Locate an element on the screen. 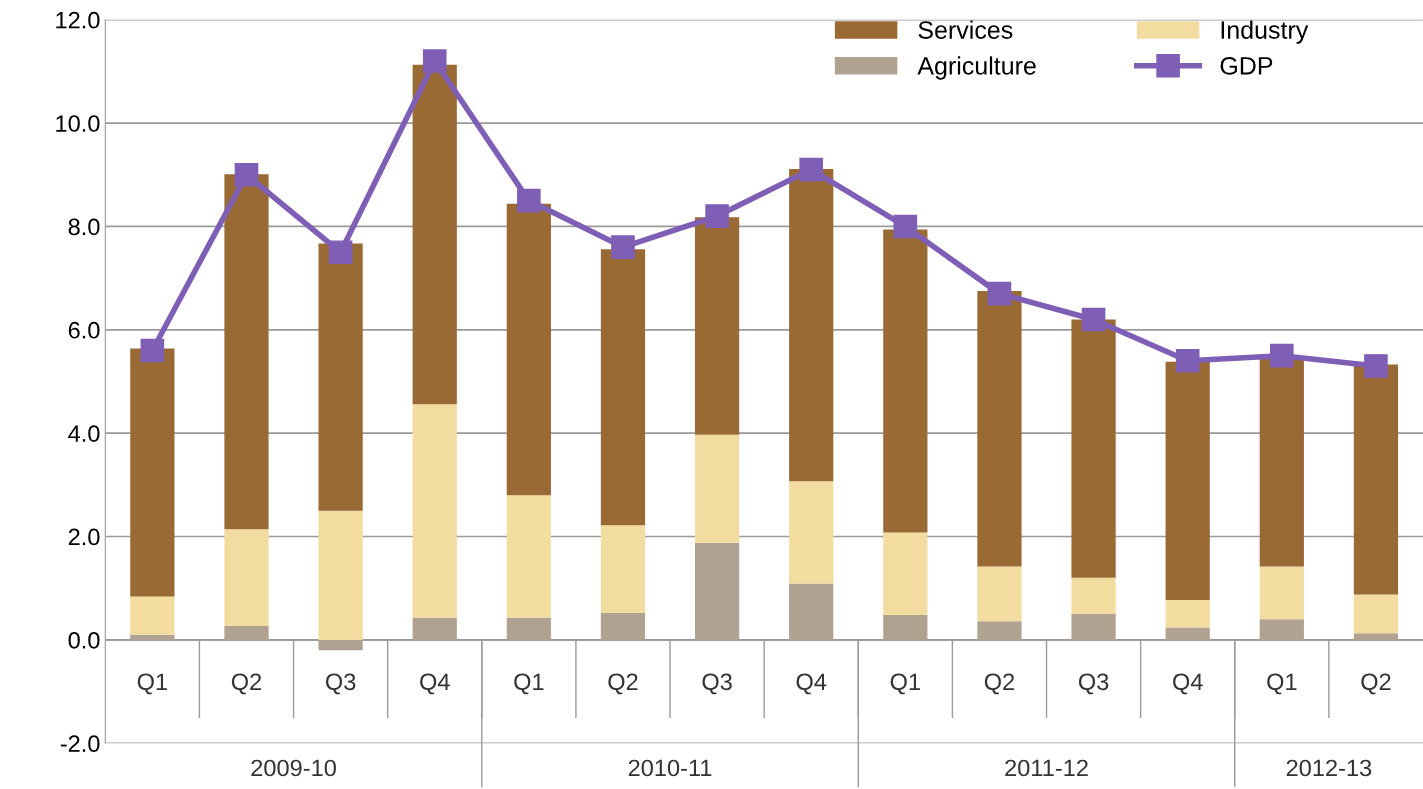  y-tick-label: 10.0 is located at coordinates (78, 123).